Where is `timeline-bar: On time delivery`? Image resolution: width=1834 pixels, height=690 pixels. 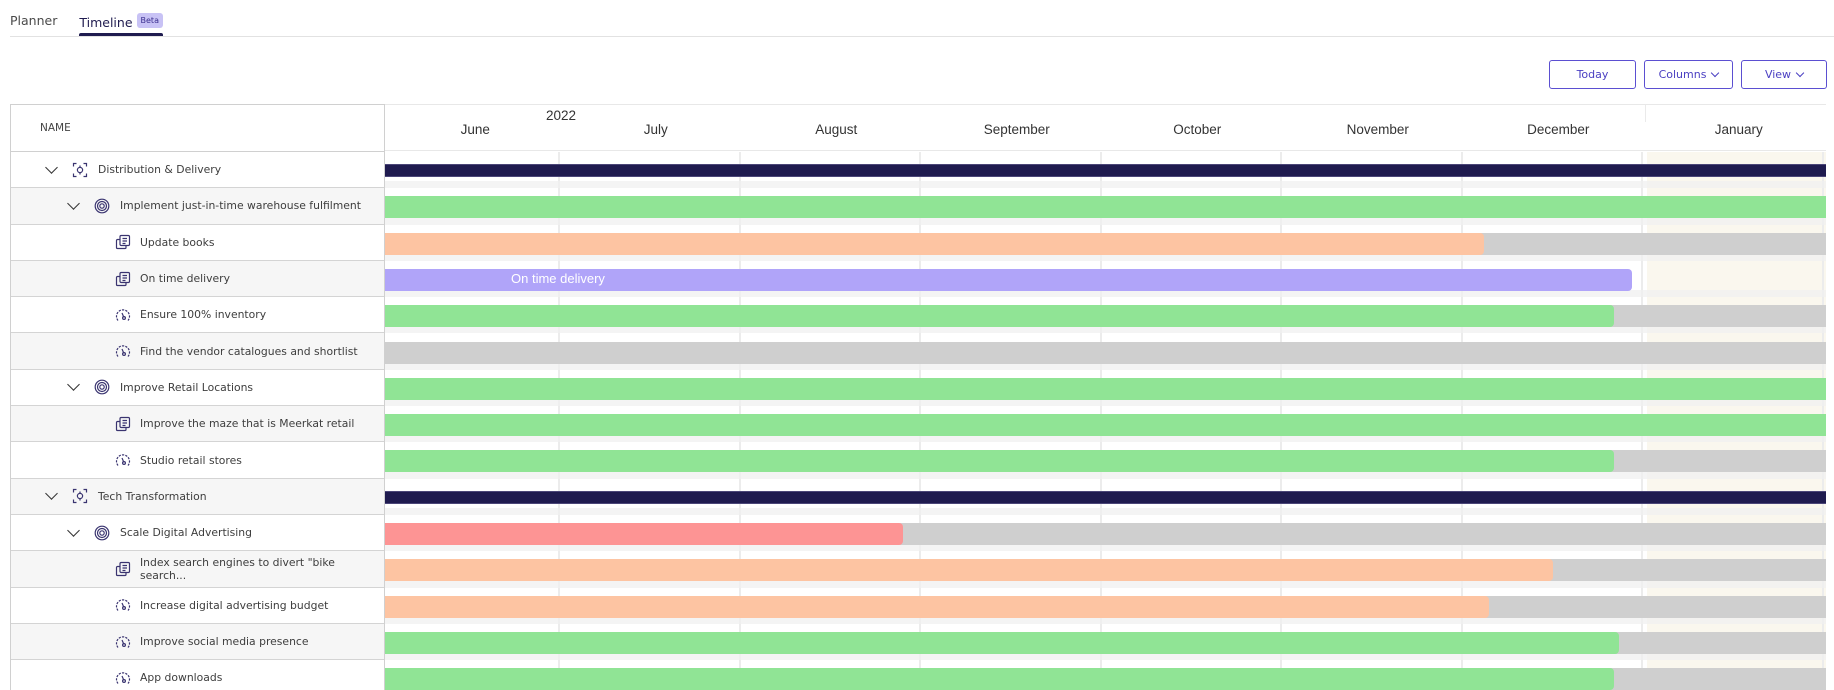 timeline-bar: On time delivery is located at coordinates (1008, 279).